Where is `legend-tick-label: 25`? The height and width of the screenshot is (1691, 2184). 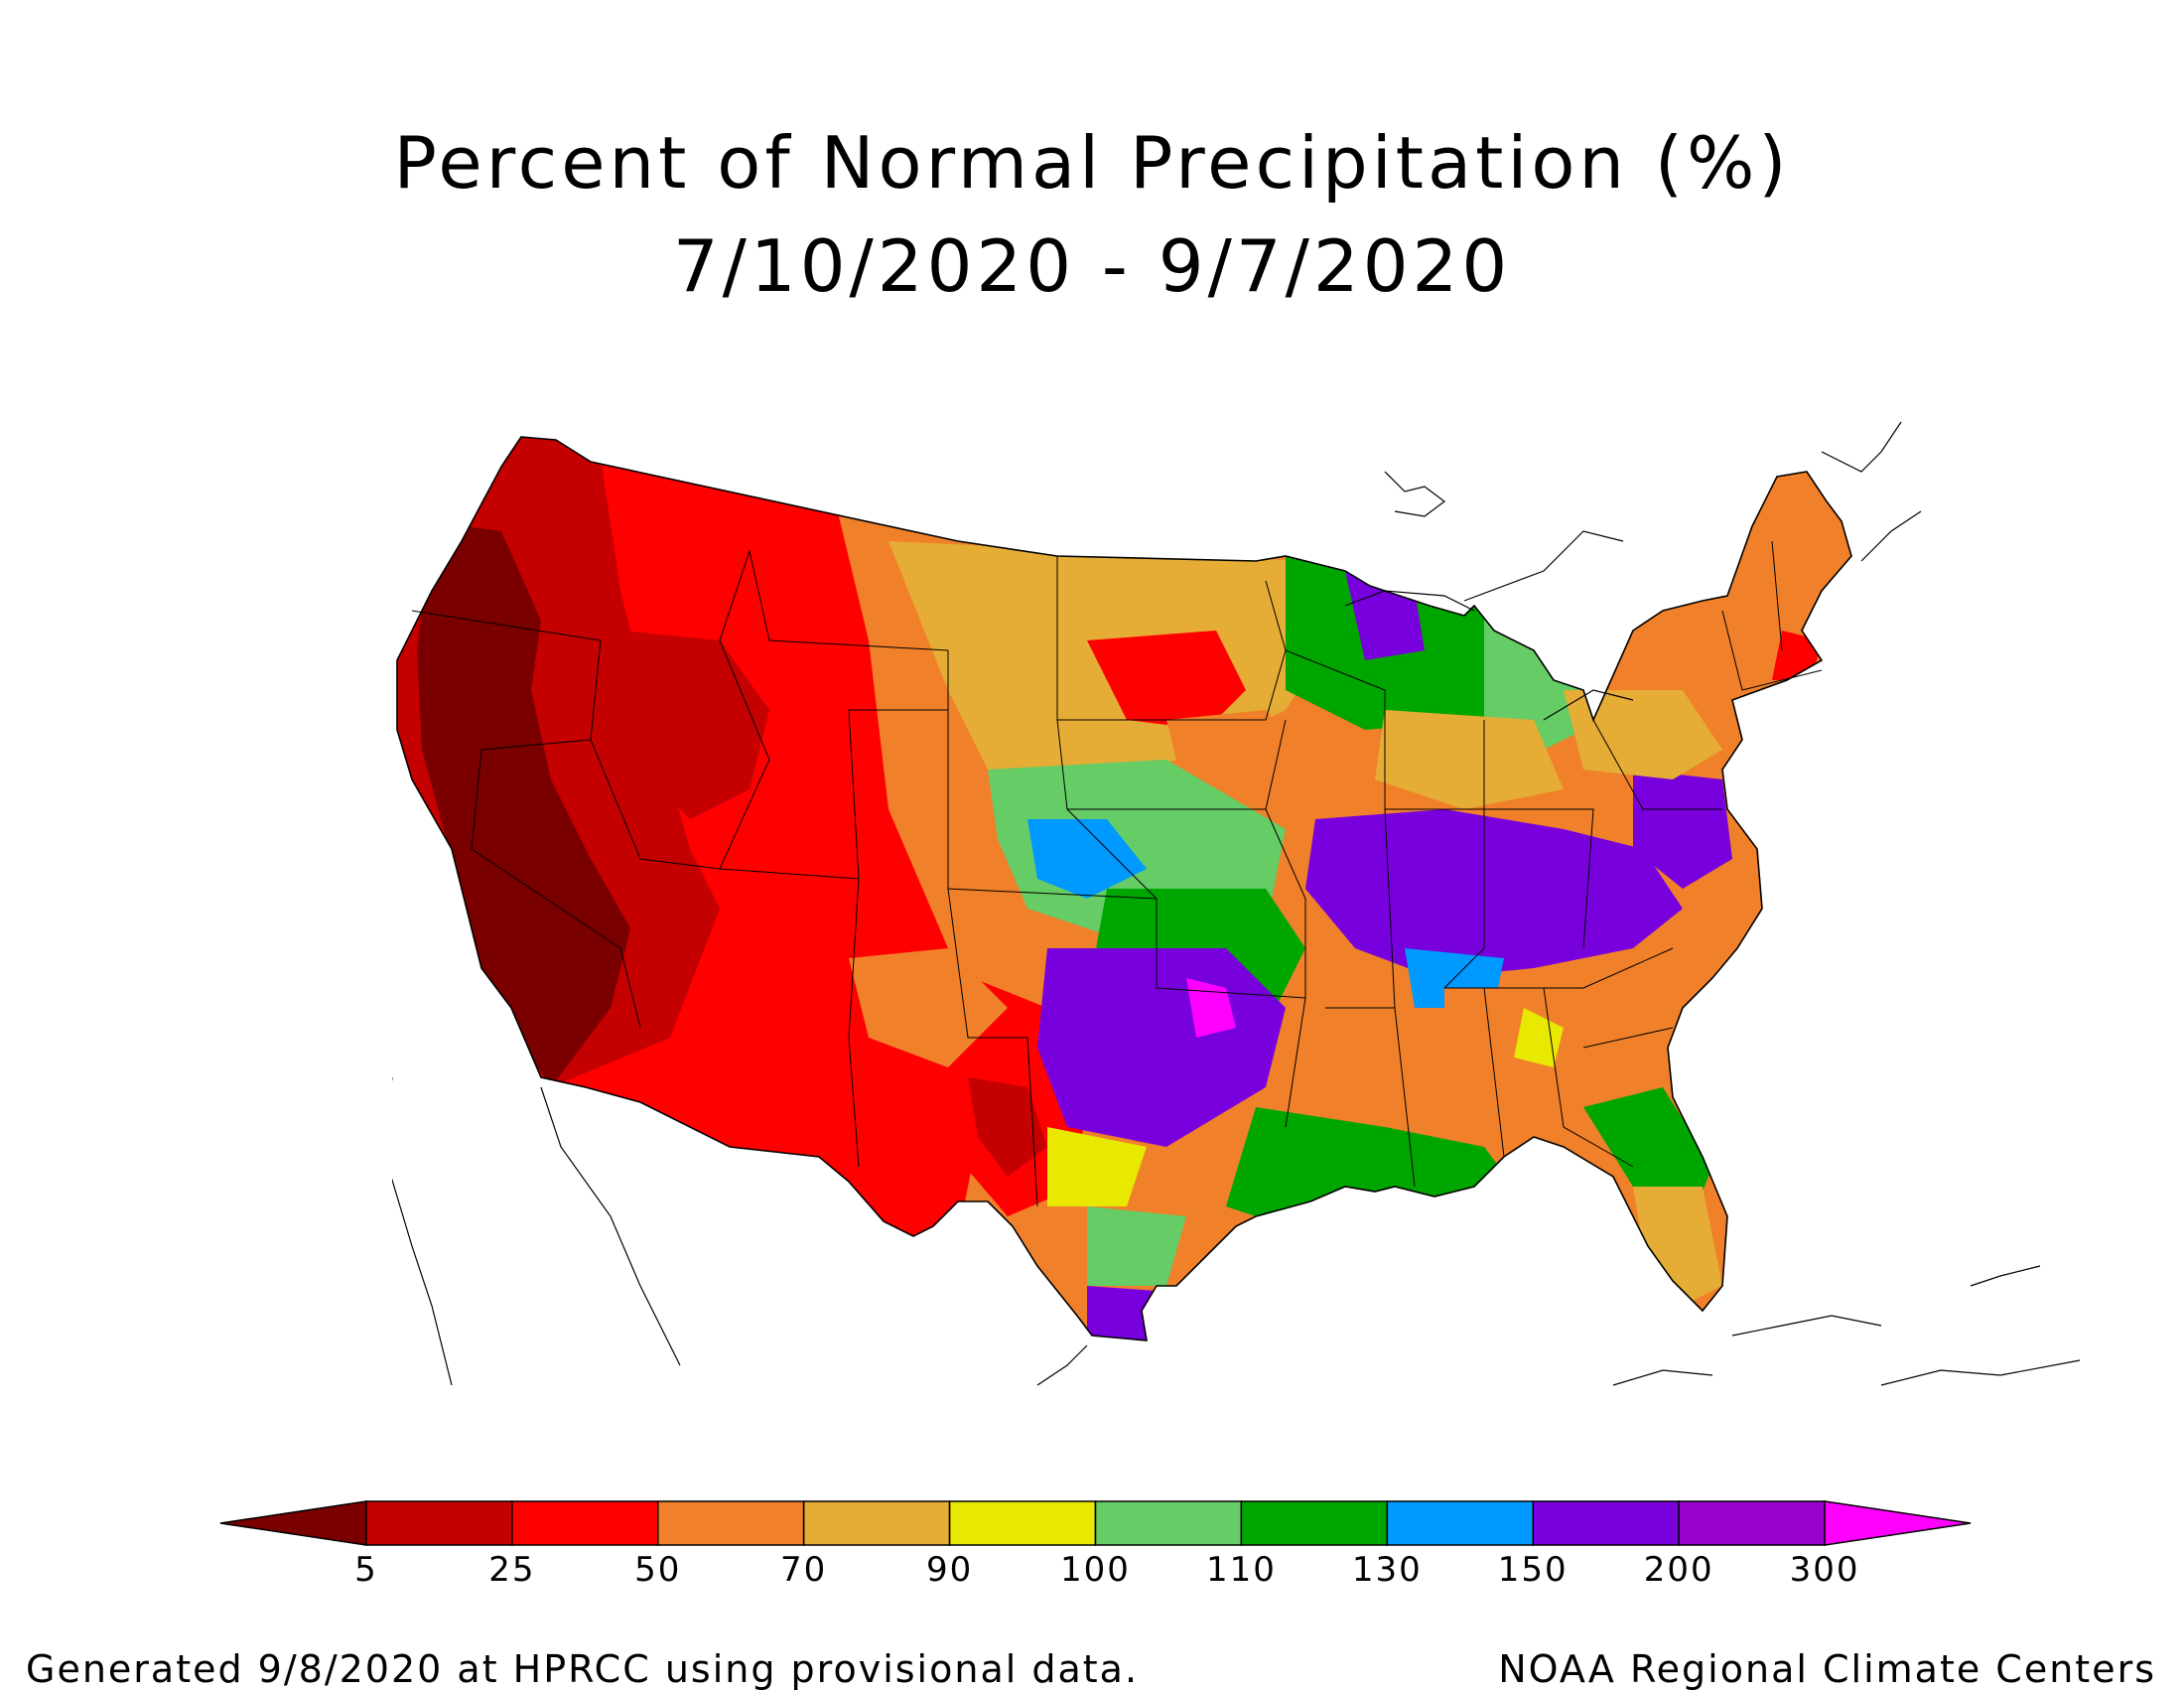 legend-tick-label: 25 is located at coordinates (511, 1569).